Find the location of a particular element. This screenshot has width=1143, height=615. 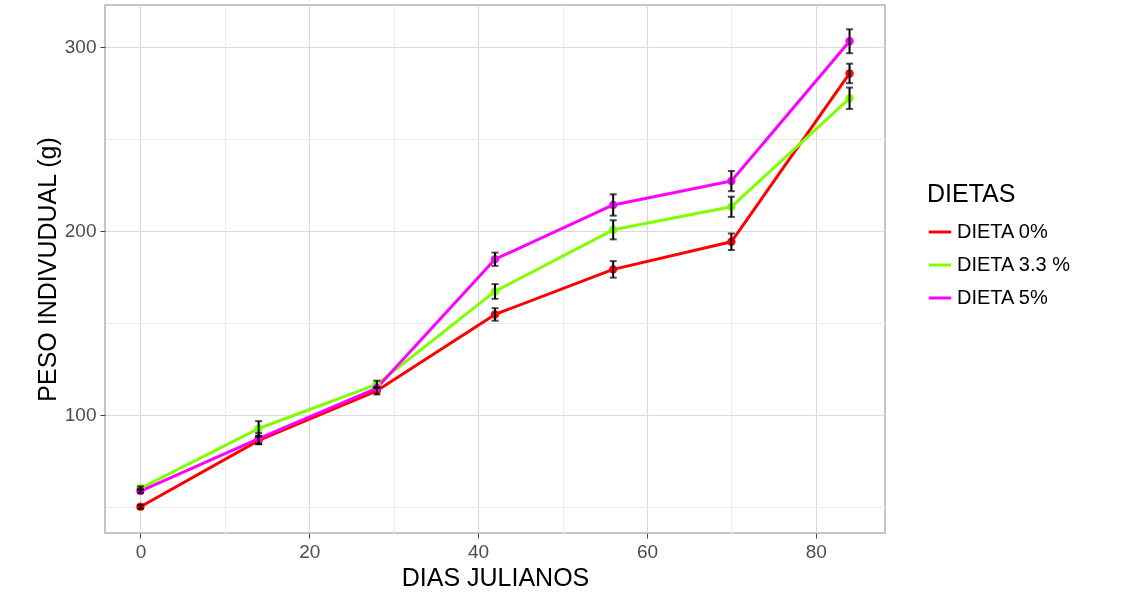

x-tick-label: 0 is located at coordinates (141, 551).